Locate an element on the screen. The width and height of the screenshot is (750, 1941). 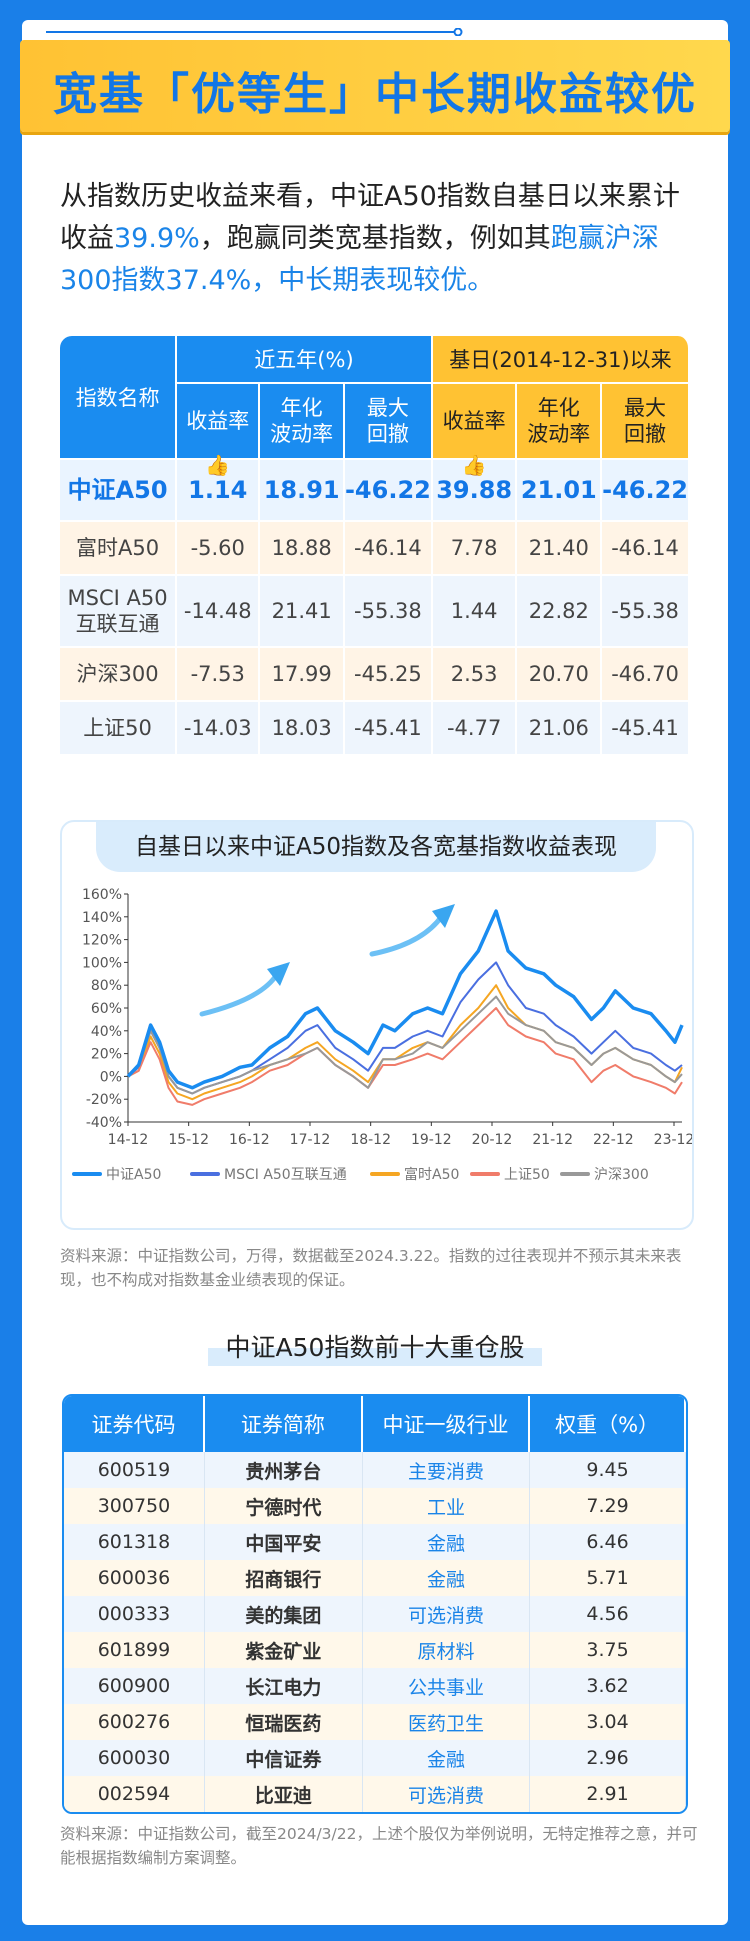
stock-industry: 公共事业 is located at coordinates (446, 1686).